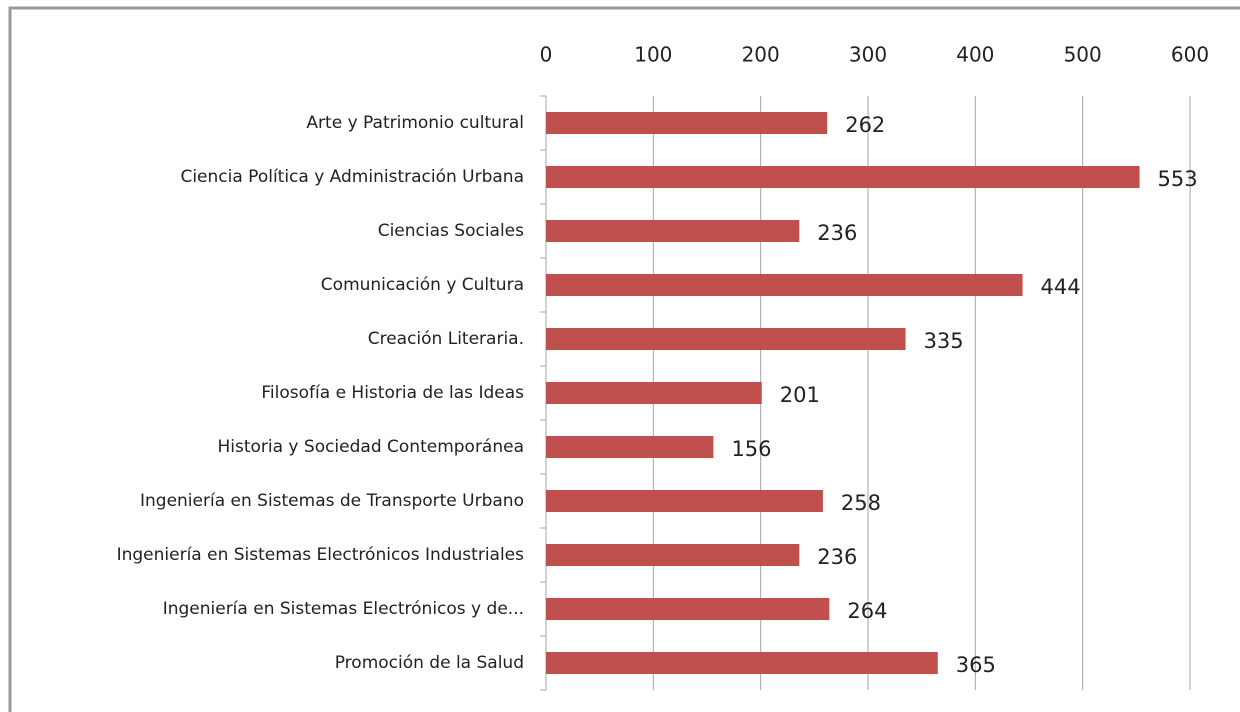 Image resolution: width=1240 pixels, height=712 pixels. What do you see at coordinates (352, 177) in the screenshot?
I see `y-tick-label: Ciencia Política y Administración Urbana` at bounding box center [352, 177].